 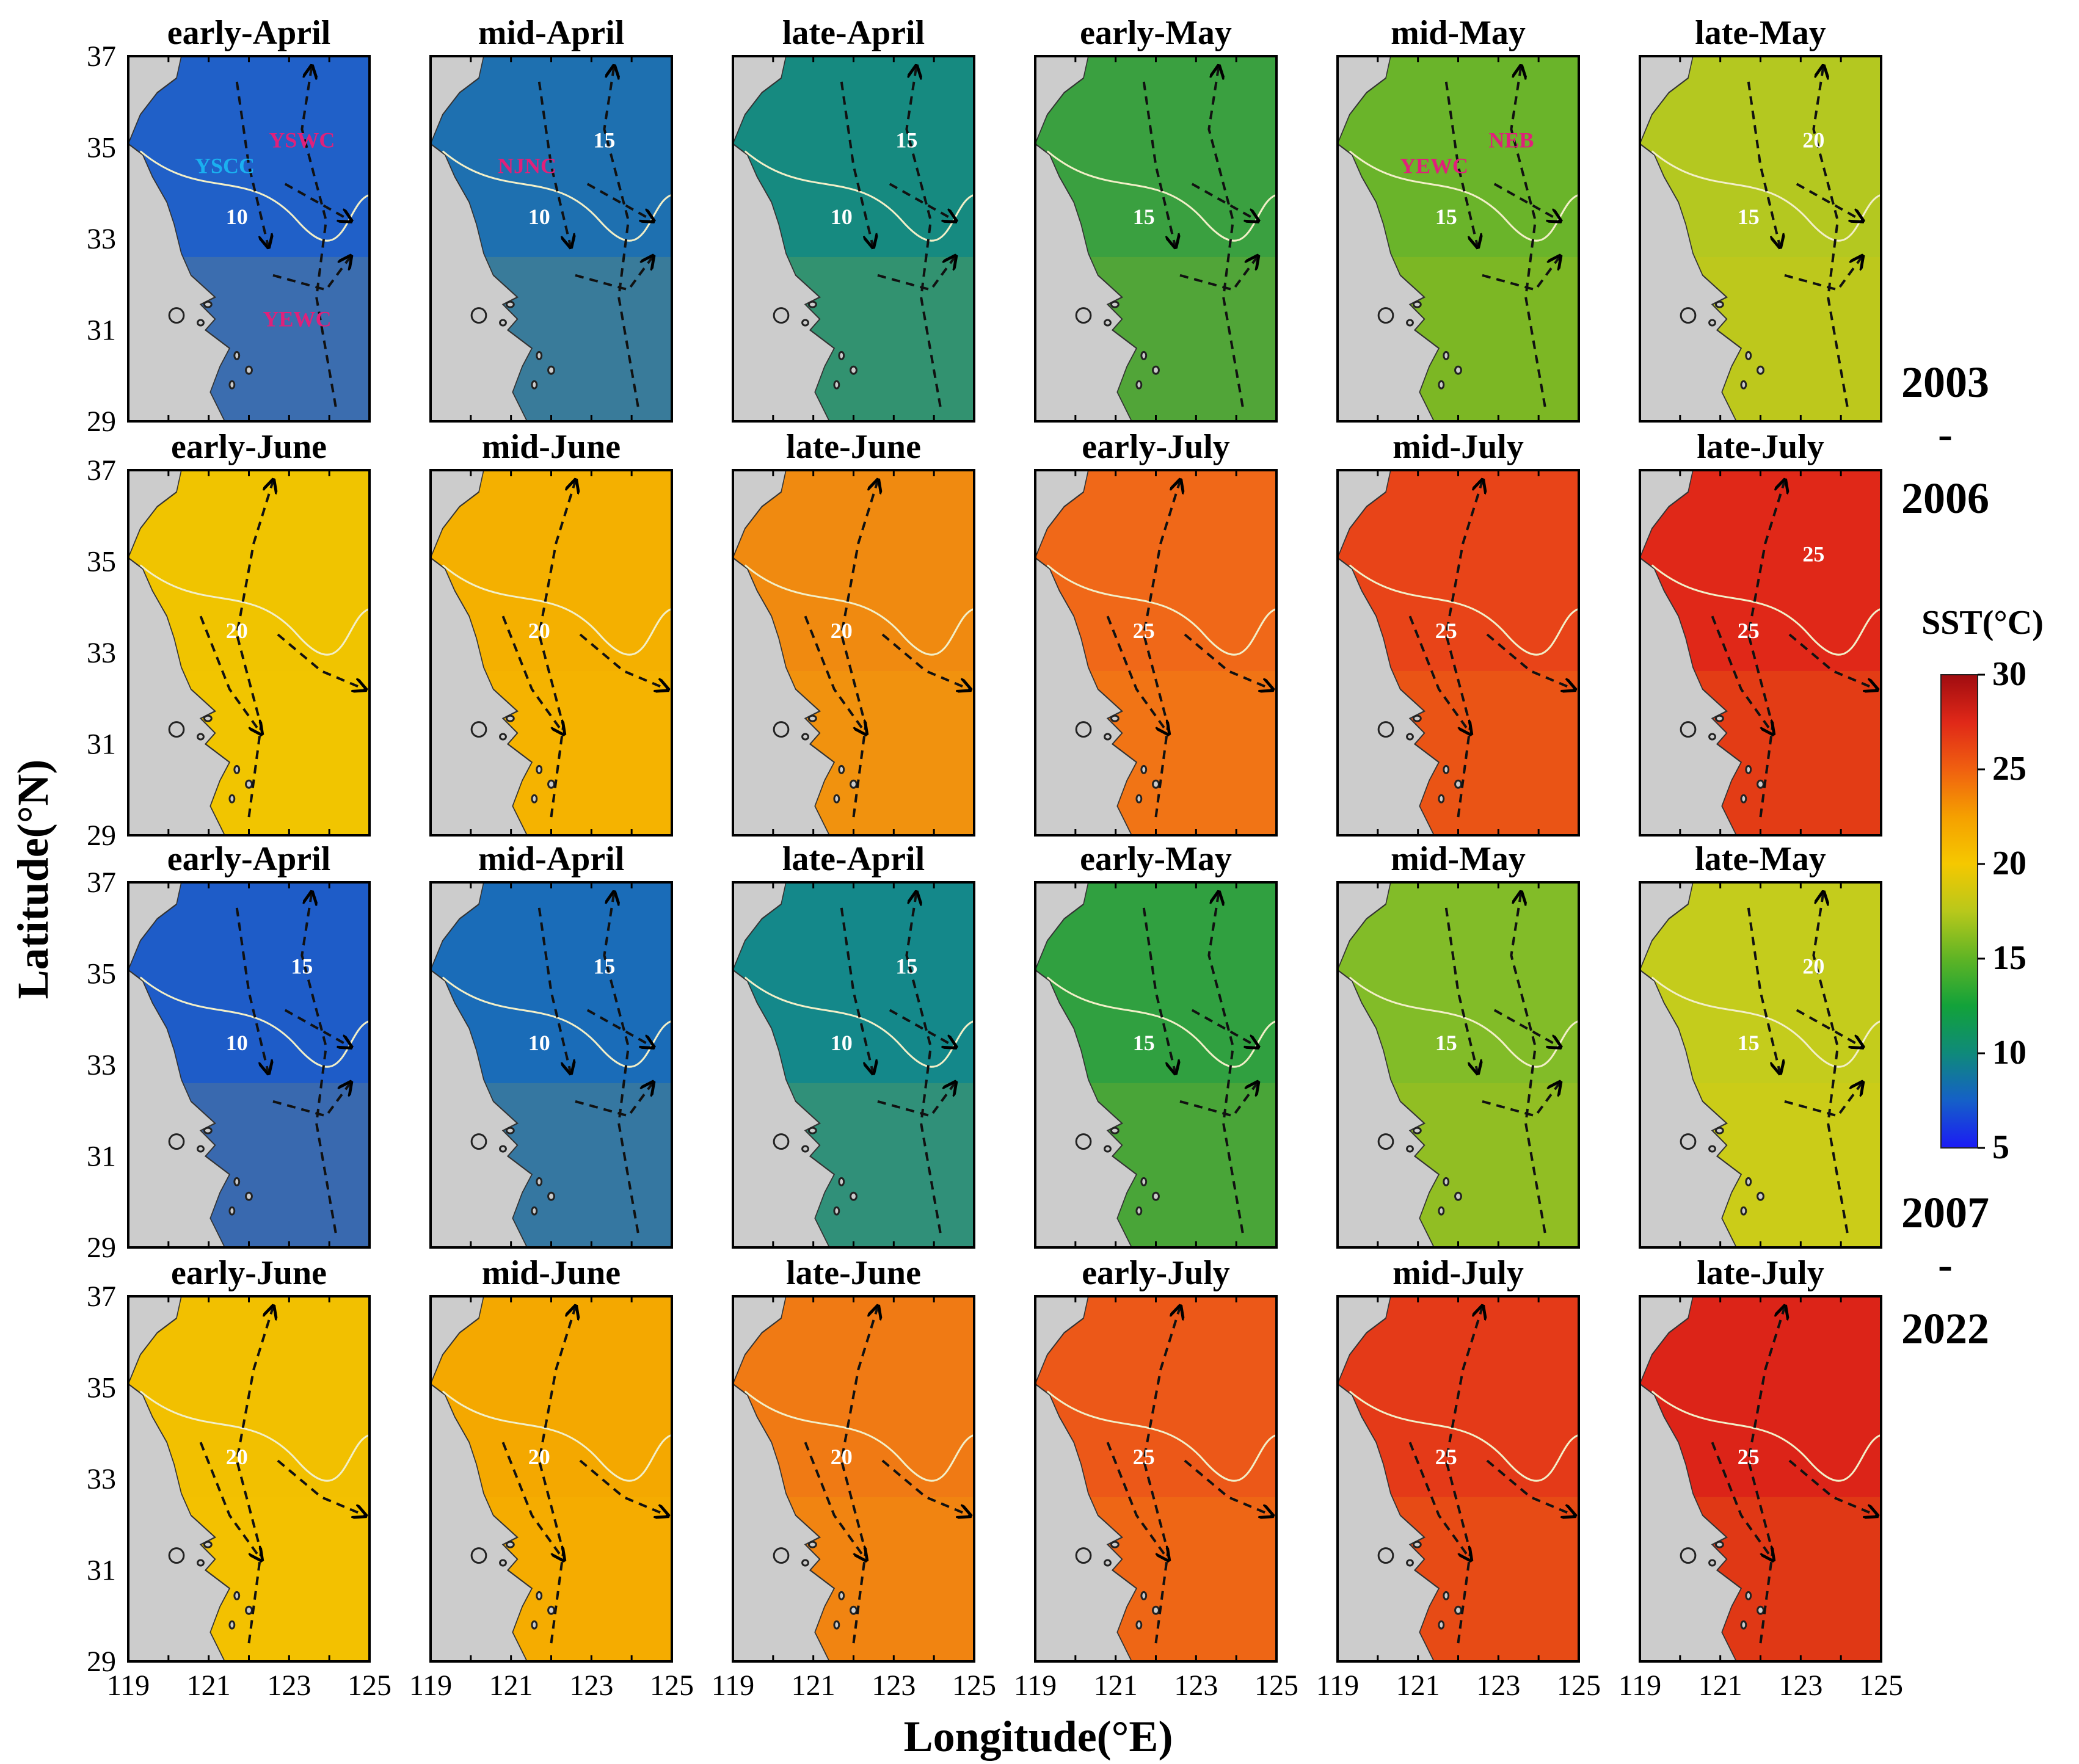 I want to click on lat-tick-label: 33, so click(x=102, y=653).